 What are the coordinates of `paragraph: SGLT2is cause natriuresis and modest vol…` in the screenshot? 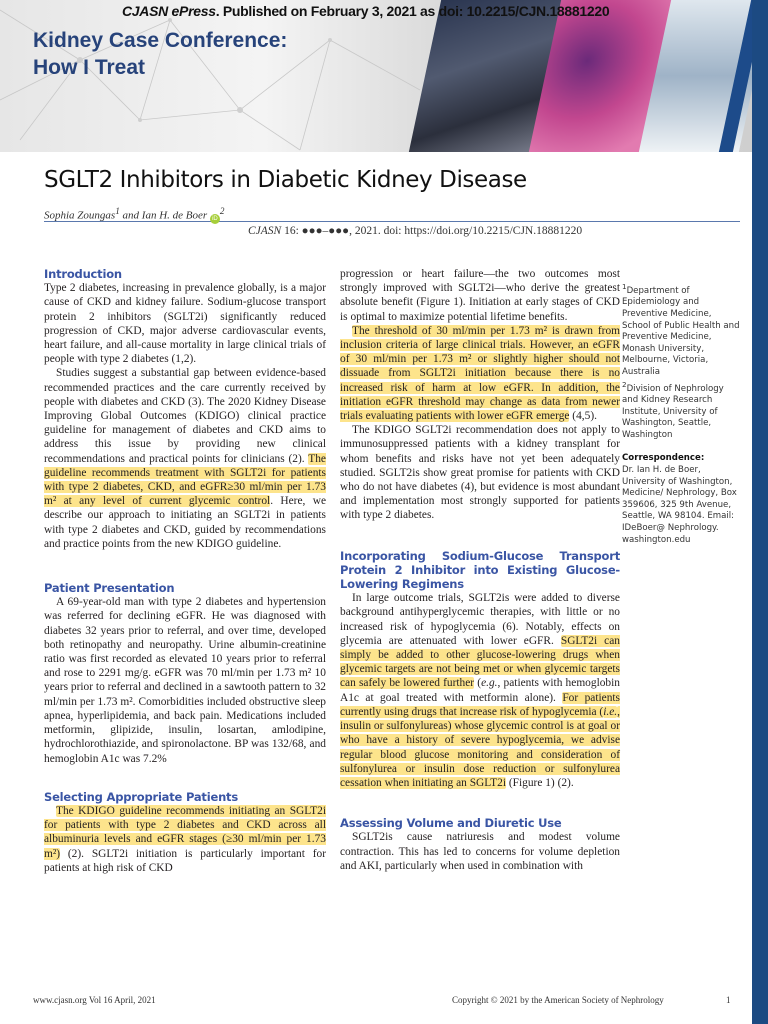 It's located at (480, 851).